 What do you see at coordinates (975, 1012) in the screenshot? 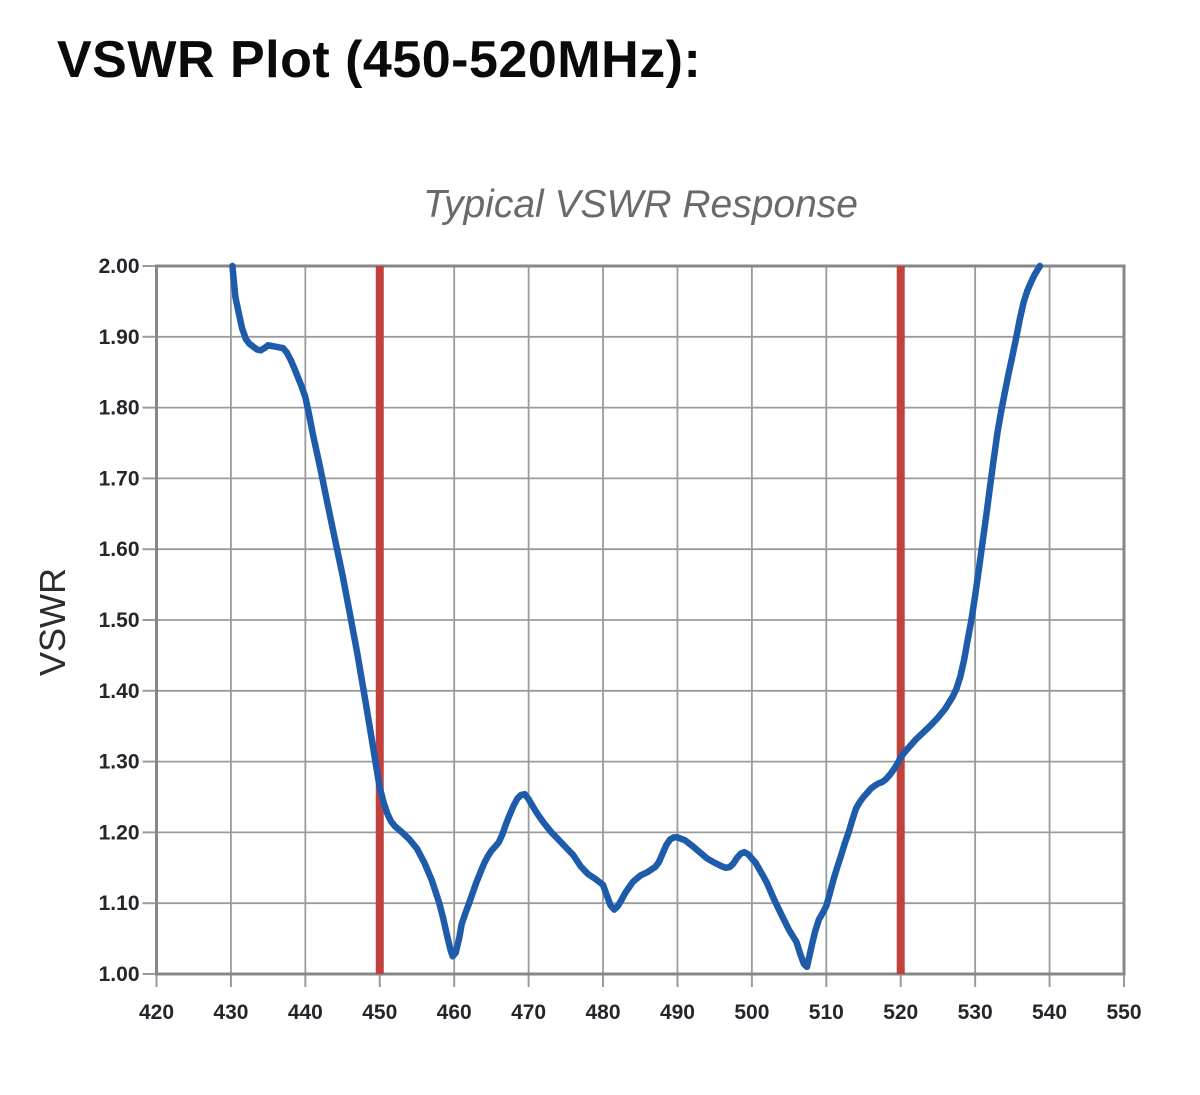
I see `x-tick-label: 530` at bounding box center [975, 1012].